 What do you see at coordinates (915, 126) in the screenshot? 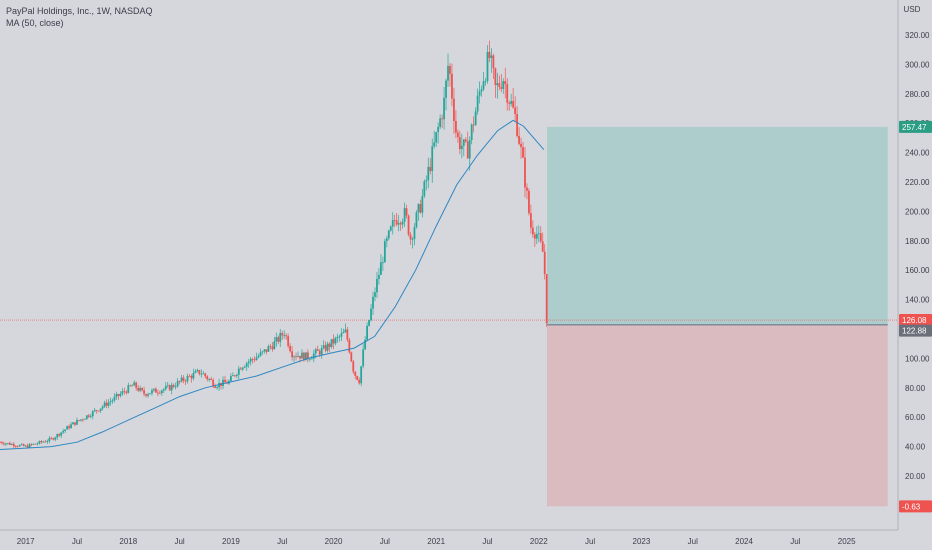
I see `target-price-tag-bg` at bounding box center [915, 126].